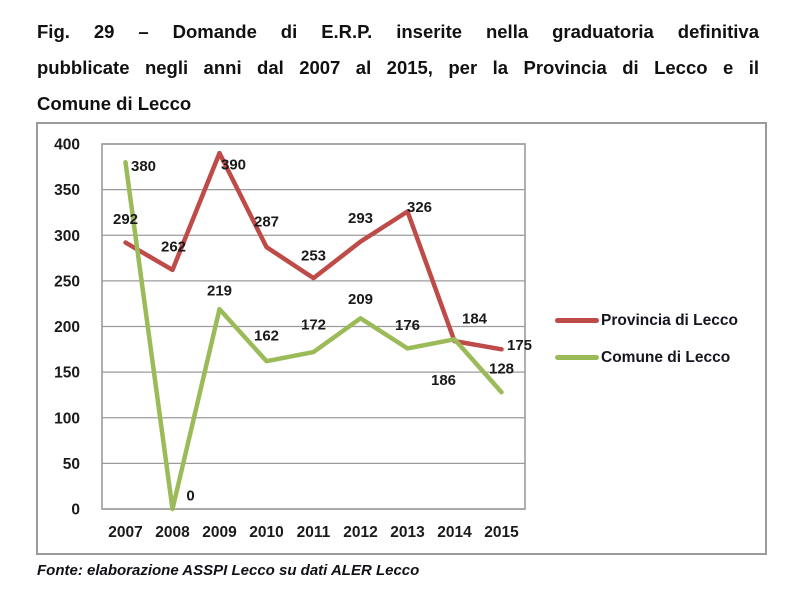 The image size is (794, 600). What do you see at coordinates (266, 222) in the screenshot?
I see `data-label: 287` at bounding box center [266, 222].